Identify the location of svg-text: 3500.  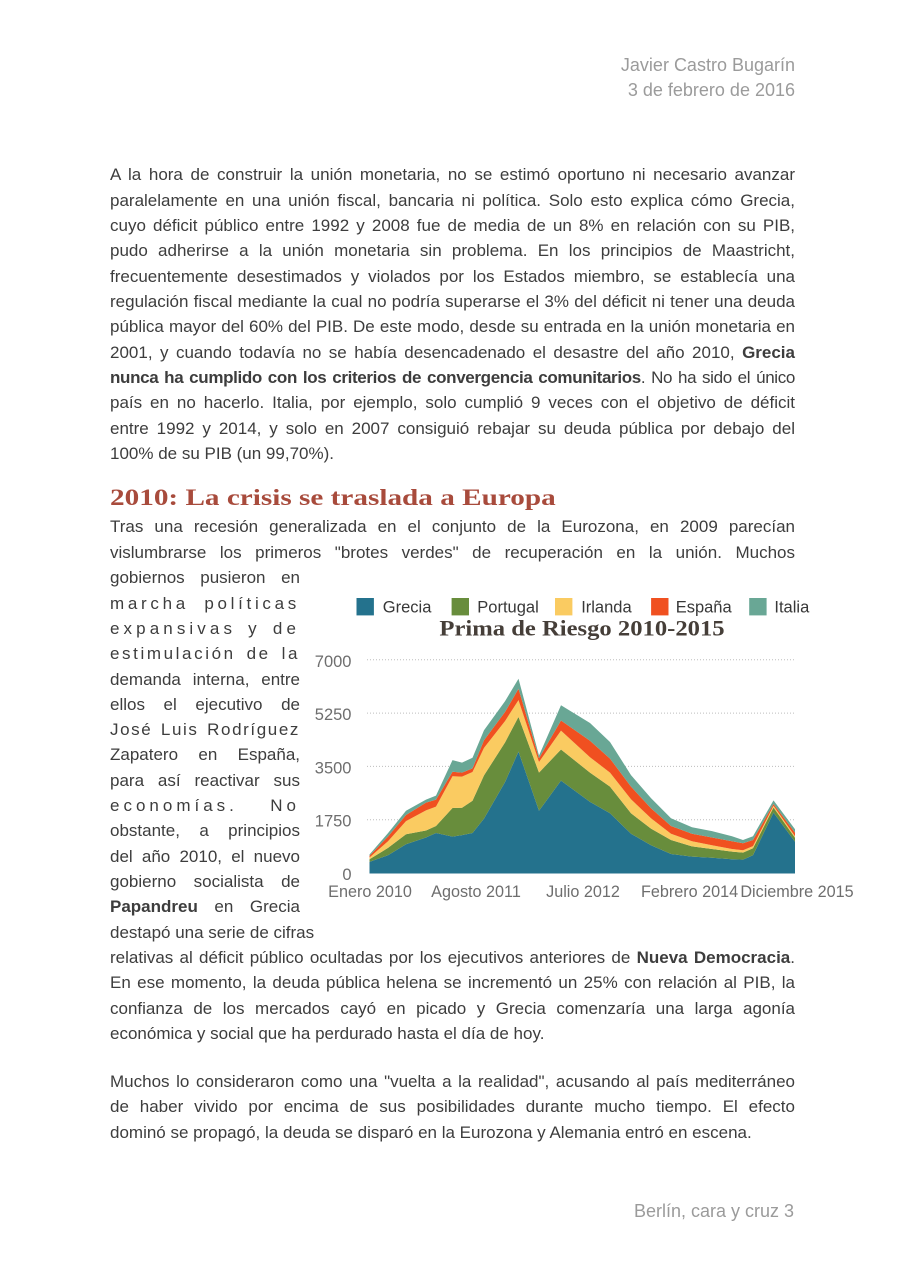
(333, 768).